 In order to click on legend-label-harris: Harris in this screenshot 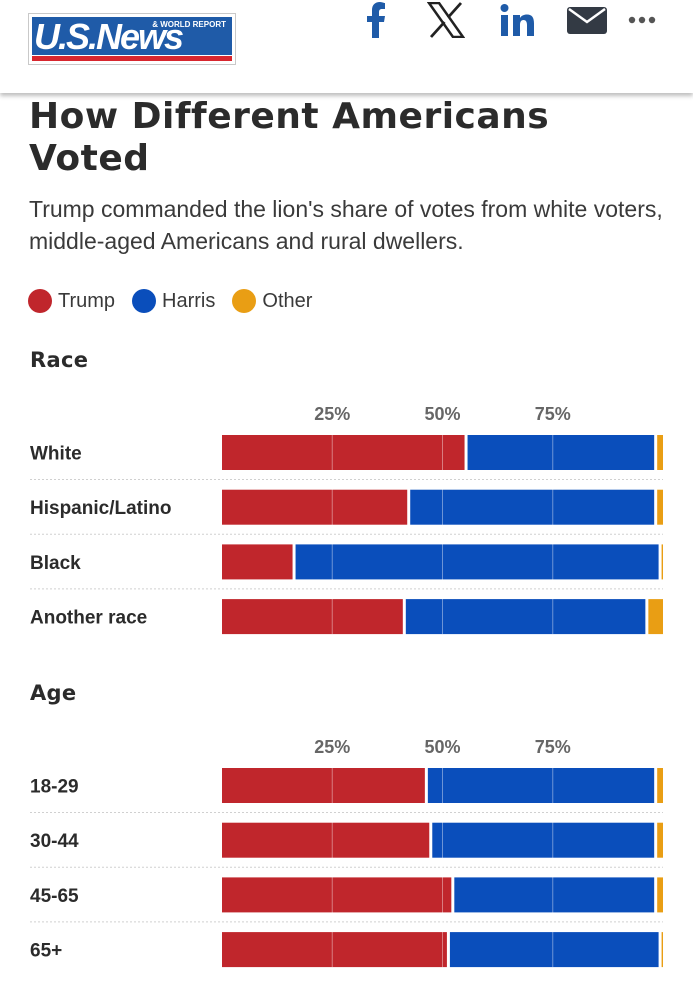, I will do `click(189, 300)`.